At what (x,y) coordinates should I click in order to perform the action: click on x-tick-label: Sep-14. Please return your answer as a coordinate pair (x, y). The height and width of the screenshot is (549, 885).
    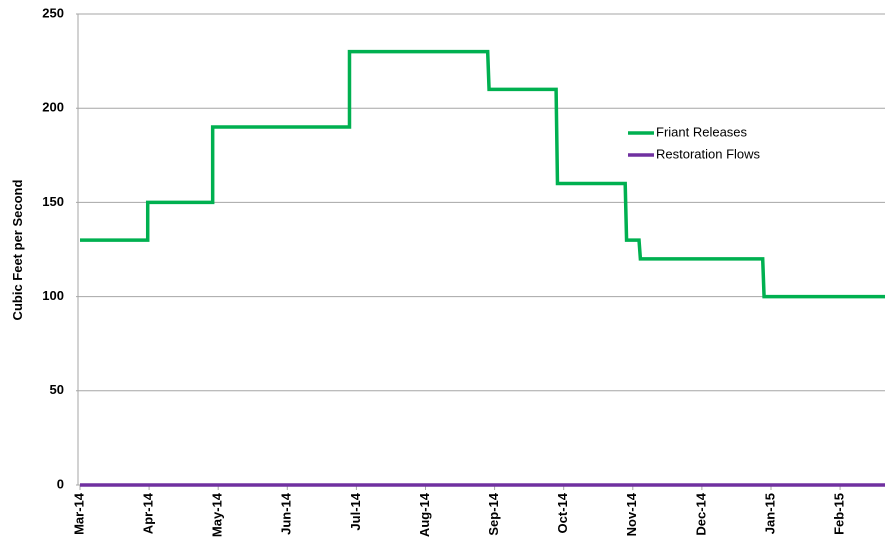
    Looking at the image, I should click on (493, 513).